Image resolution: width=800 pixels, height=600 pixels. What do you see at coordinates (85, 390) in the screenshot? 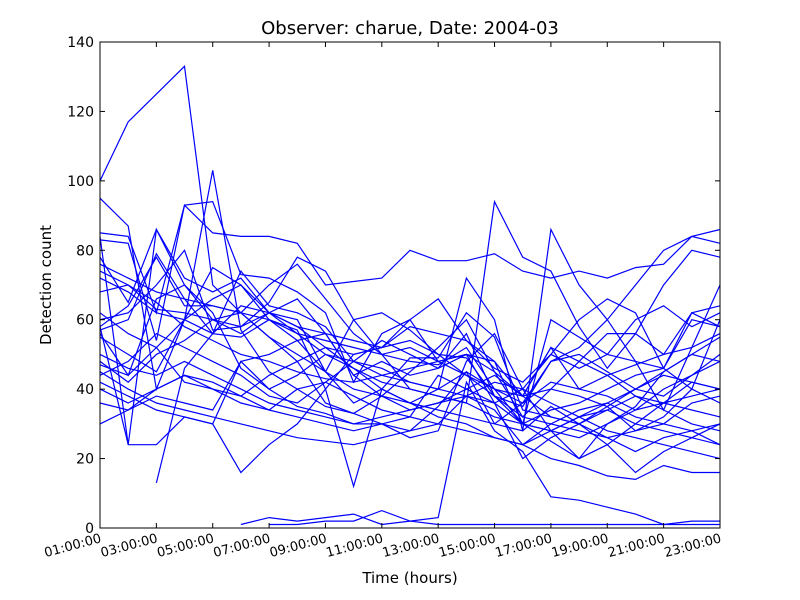
I see `y-tick-label: 40` at bounding box center [85, 390].